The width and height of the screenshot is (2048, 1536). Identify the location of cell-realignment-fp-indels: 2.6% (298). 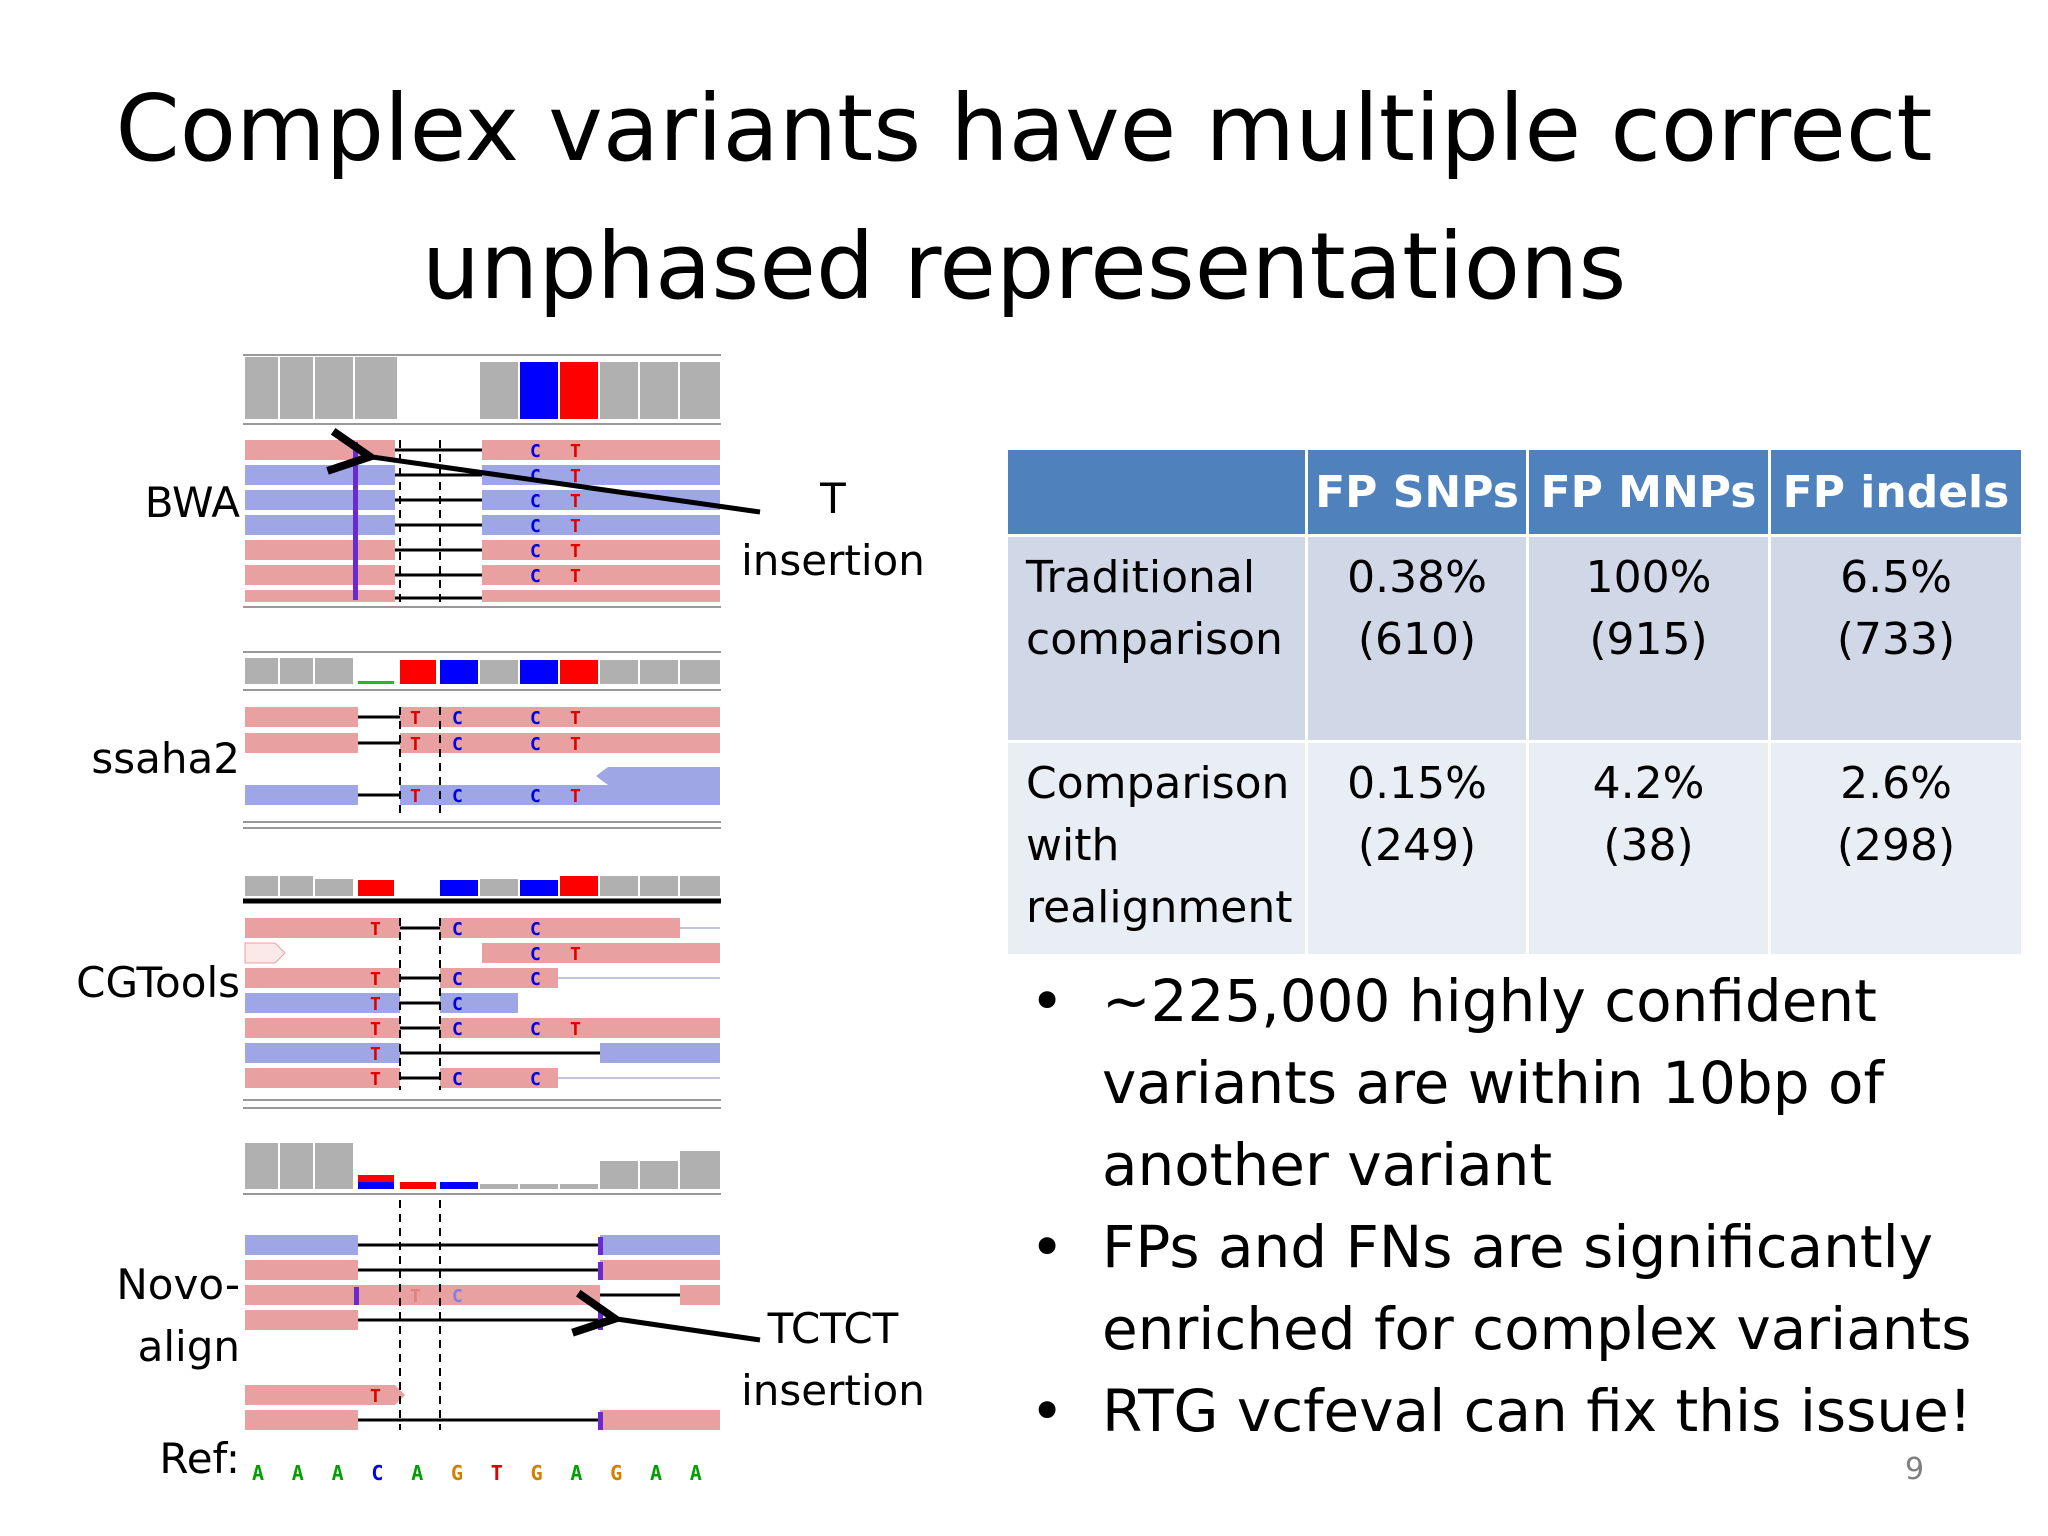
(1896, 848).